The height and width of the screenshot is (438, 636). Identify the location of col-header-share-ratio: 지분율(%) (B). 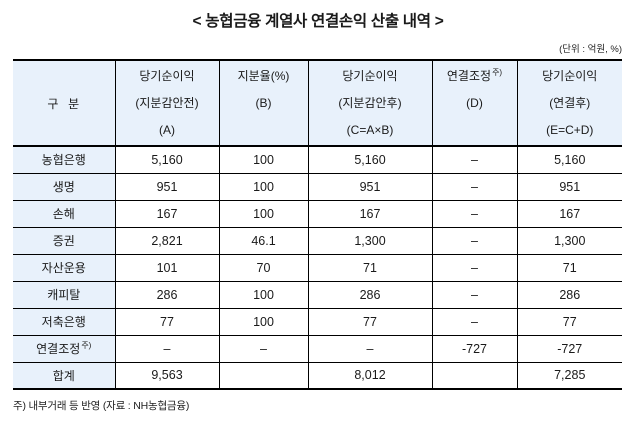
(263, 103).